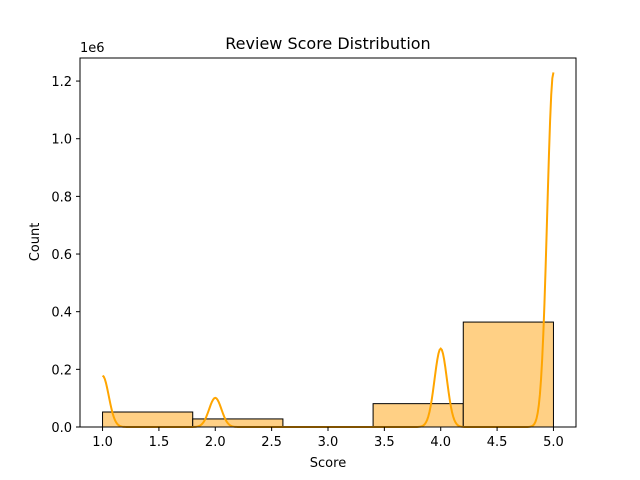 This screenshot has height=480, width=640. I want to click on x-tick-label: 3.5, so click(384, 442).